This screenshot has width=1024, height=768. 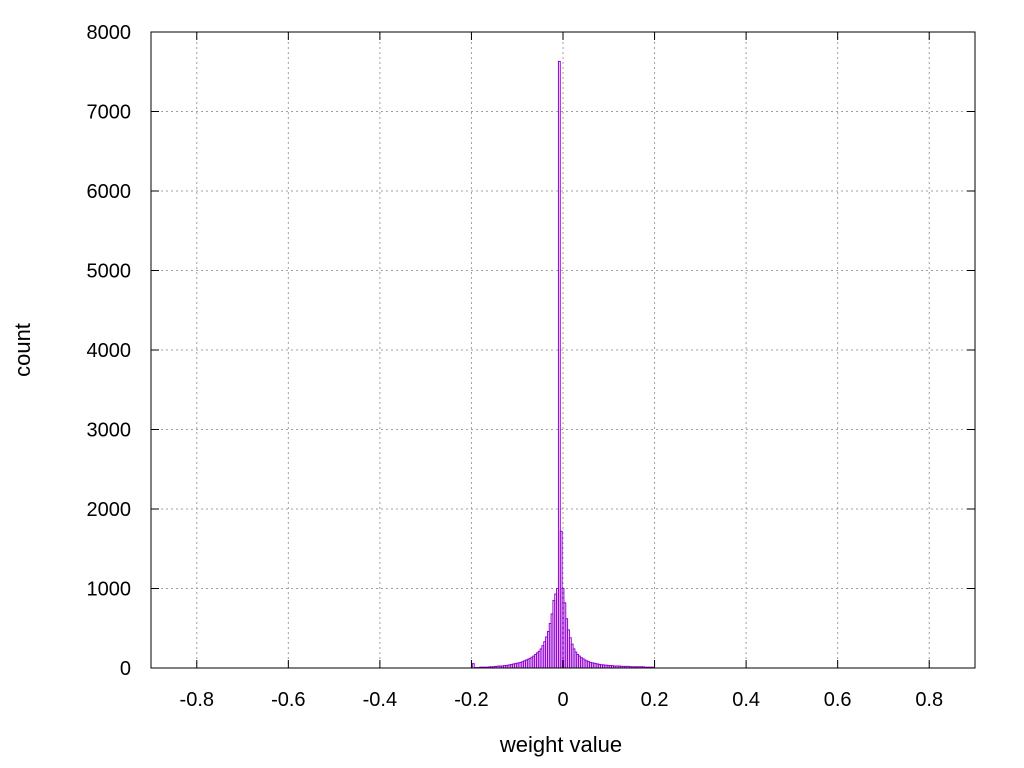 I want to click on y-tick-label: 6000, so click(x=109, y=192).